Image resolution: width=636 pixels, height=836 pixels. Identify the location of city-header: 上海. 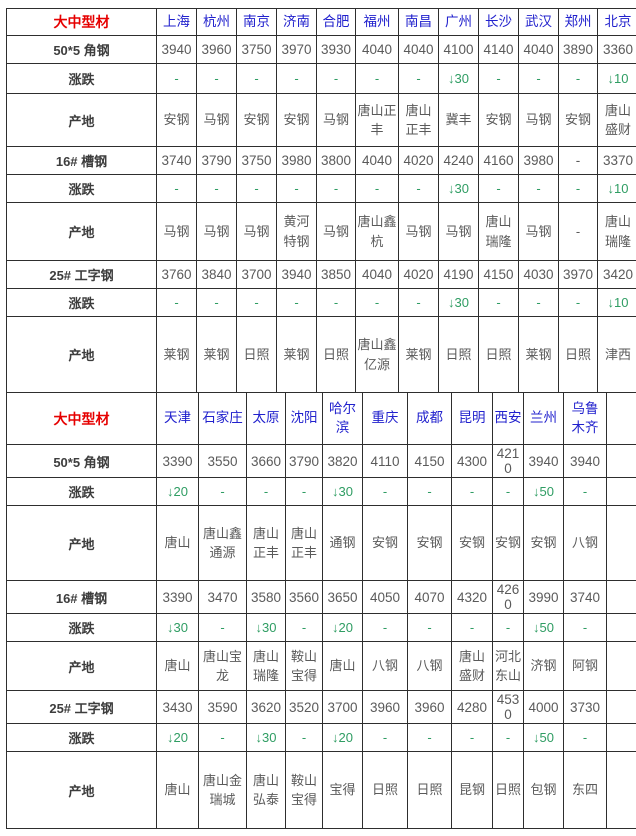
(177, 22).